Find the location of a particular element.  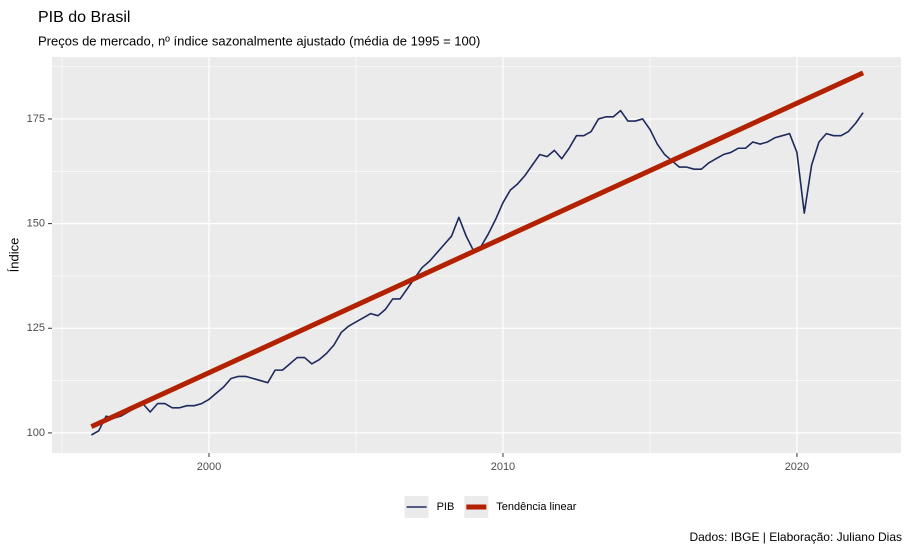

caption: Dados: IBGE | Elaboração: Juliano Dias is located at coordinates (795, 537).